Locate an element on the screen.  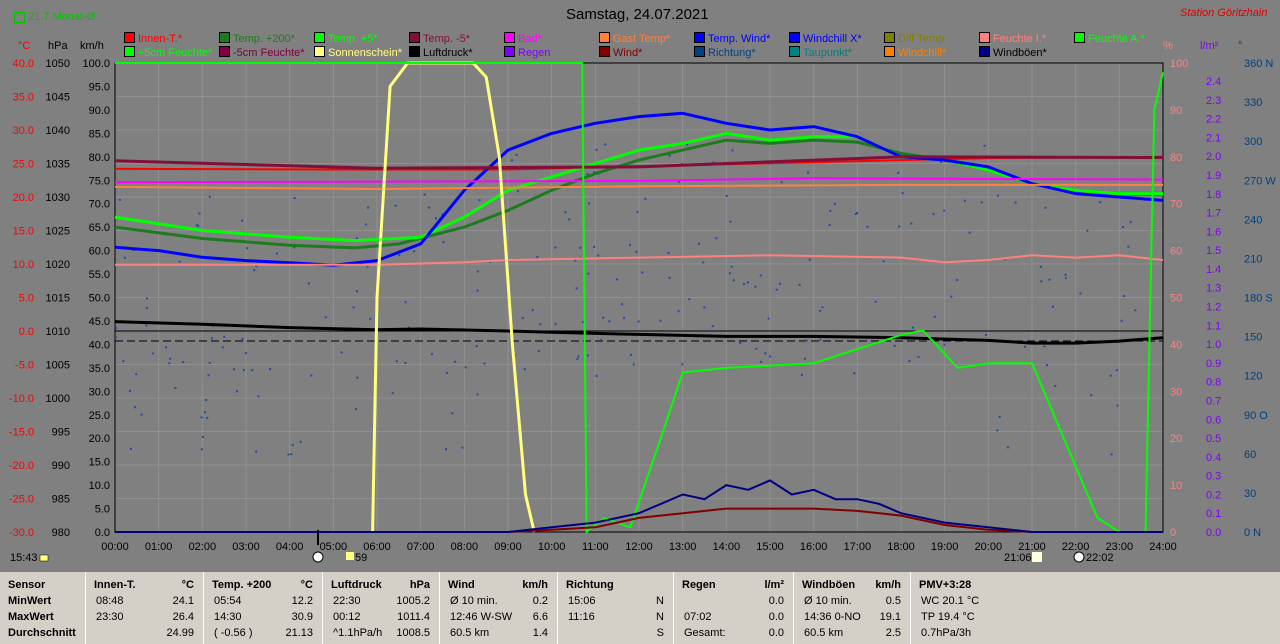
cell-label: 12:46 W-SW is located at coordinates (481, 617).